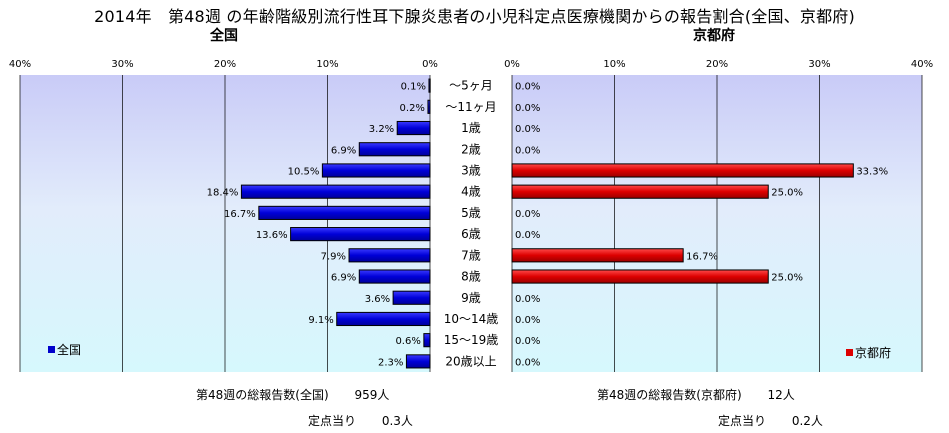  What do you see at coordinates (819, 64) in the screenshot?
I see `kyoto-tick-label: 30%` at bounding box center [819, 64].